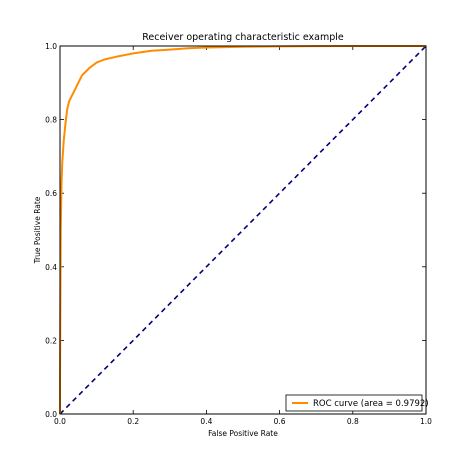  Describe the element at coordinates (371, 404) in the screenshot. I see `legend-label-roc: ROC curve (area = 0.9792)` at that location.